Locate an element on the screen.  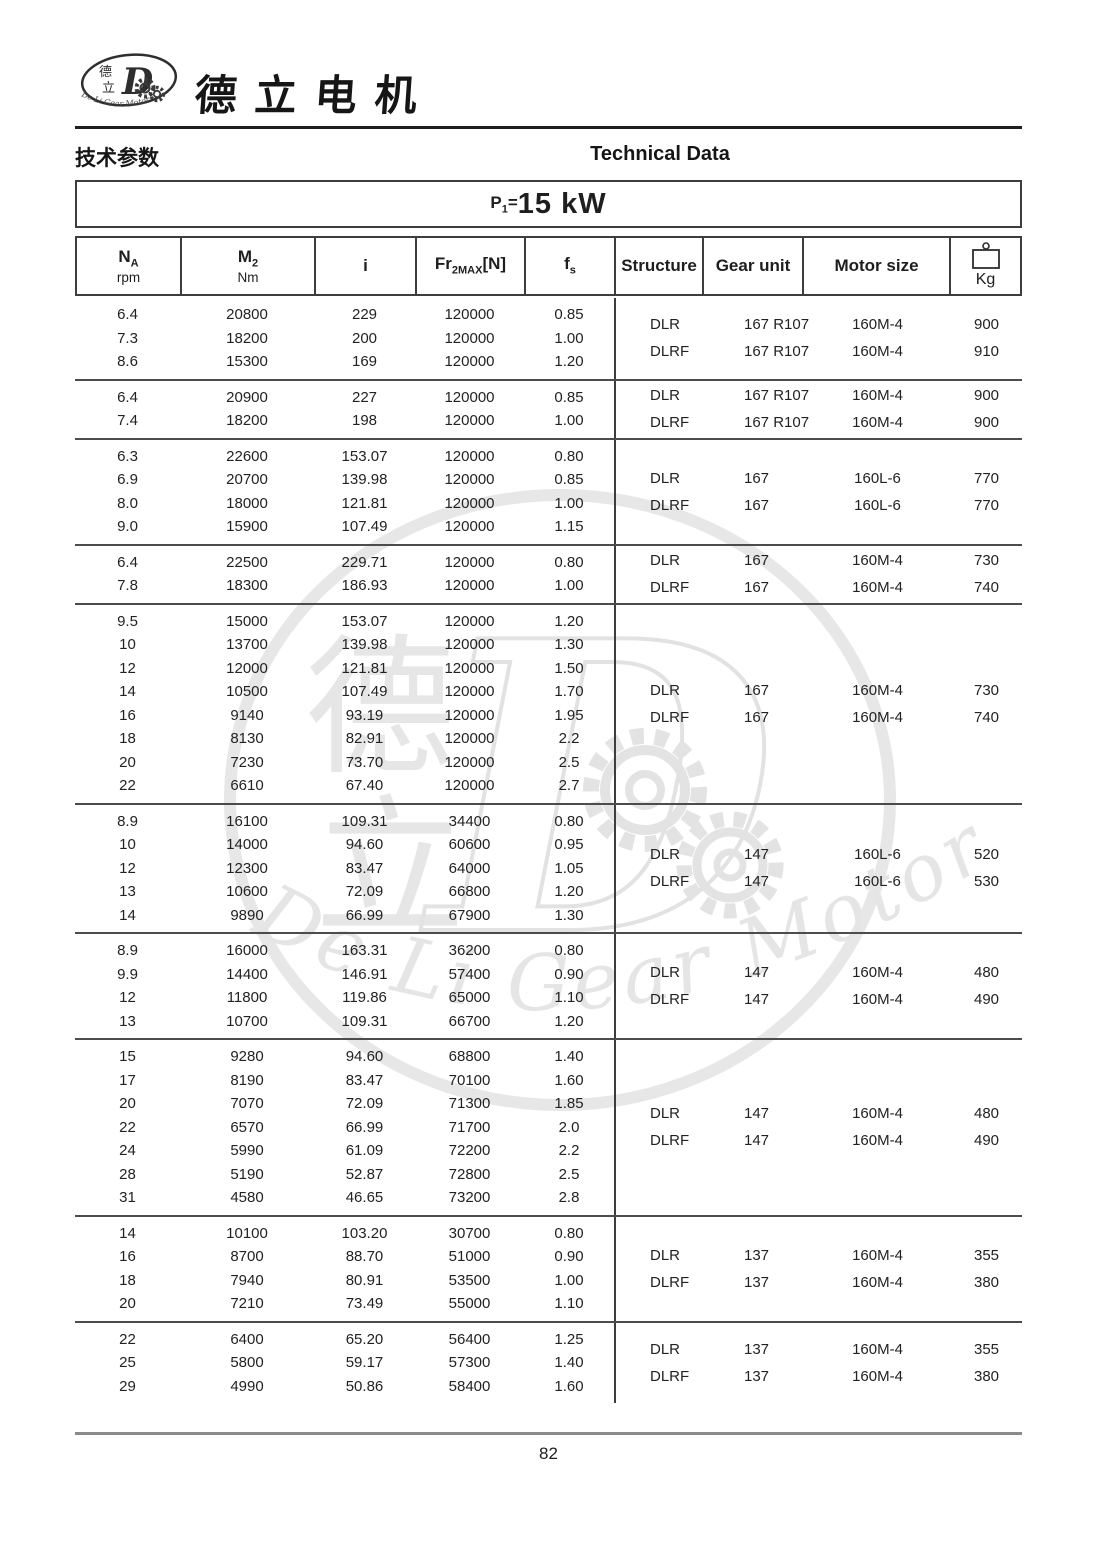
data-cell: 1.10 is located at coordinates (569, 998).